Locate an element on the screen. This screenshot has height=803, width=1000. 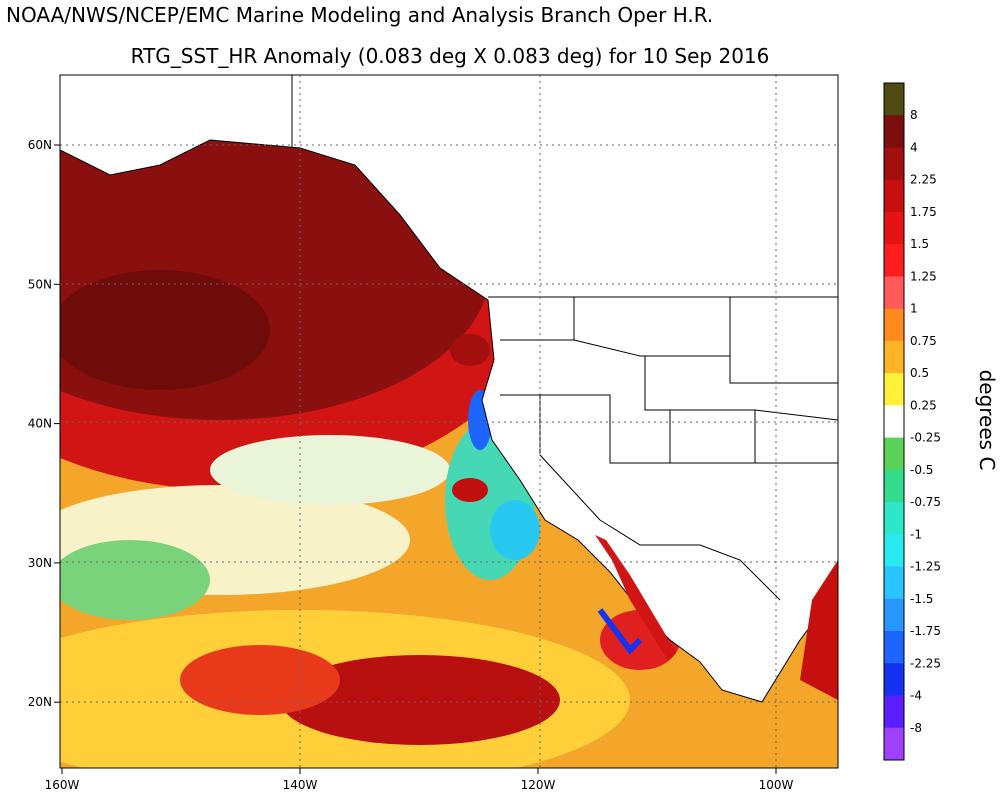
colorbar-label: -2.25 is located at coordinates (925, 663).